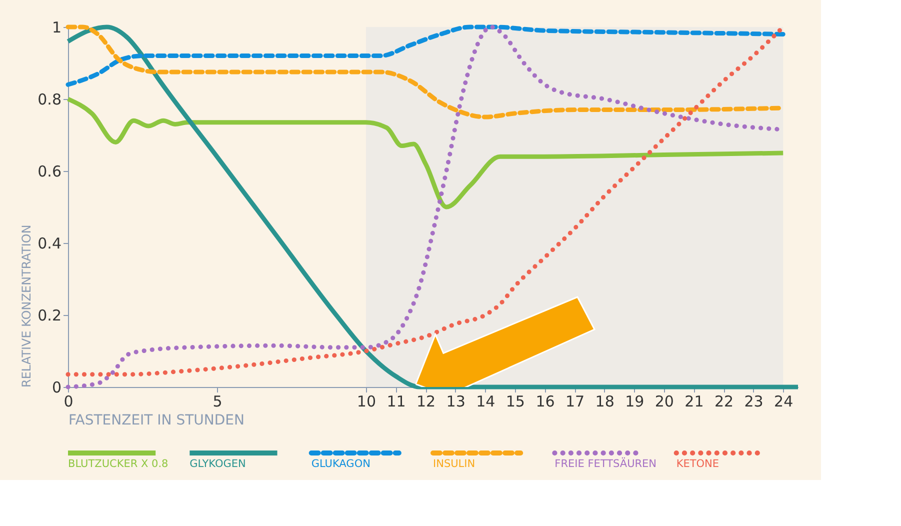 The width and height of the screenshot is (901, 526). What do you see at coordinates (50, 99) in the screenshot?
I see `y-tick-label: 0.8` at bounding box center [50, 99].